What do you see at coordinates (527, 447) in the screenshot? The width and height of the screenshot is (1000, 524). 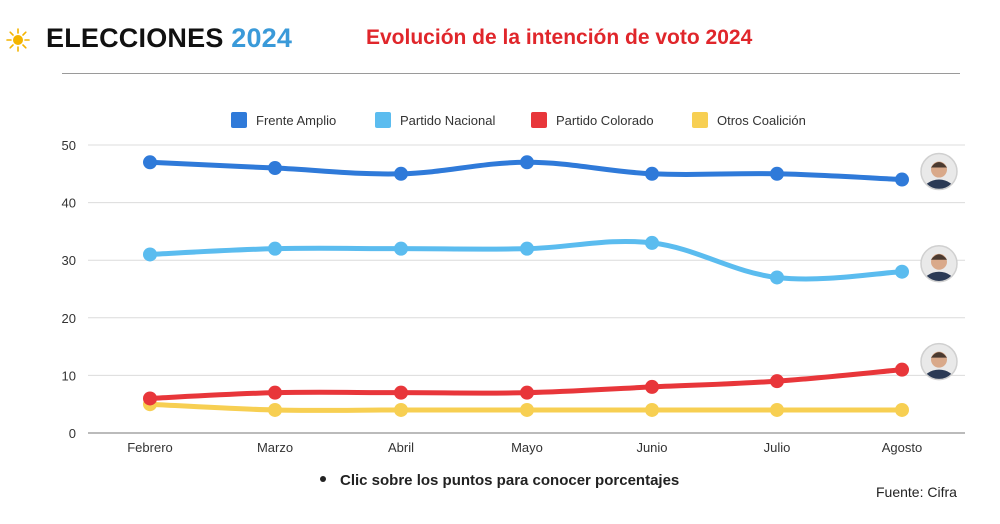 I see `x-tick-label: Mayo` at bounding box center [527, 447].